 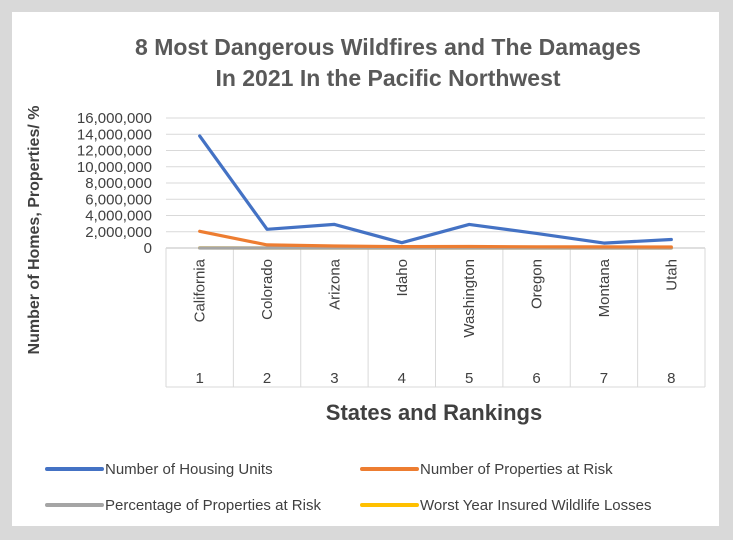 What do you see at coordinates (213, 505) in the screenshot?
I see `legend-label: Percentage of Properties at Risk` at bounding box center [213, 505].